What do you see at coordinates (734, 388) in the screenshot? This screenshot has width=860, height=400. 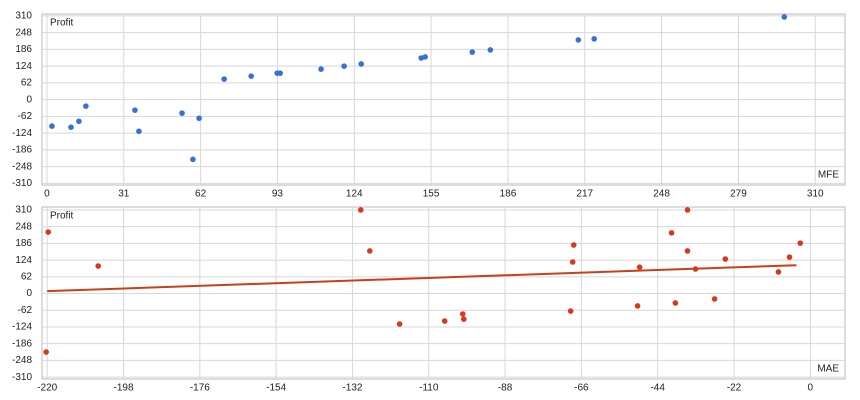 I see `x-tick-label: -22` at bounding box center [734, 388].